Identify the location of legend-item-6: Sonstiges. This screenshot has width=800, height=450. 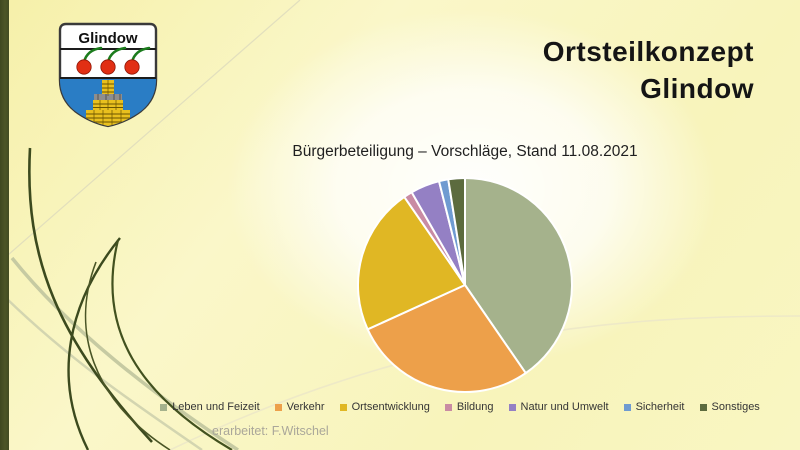
(729, 407).